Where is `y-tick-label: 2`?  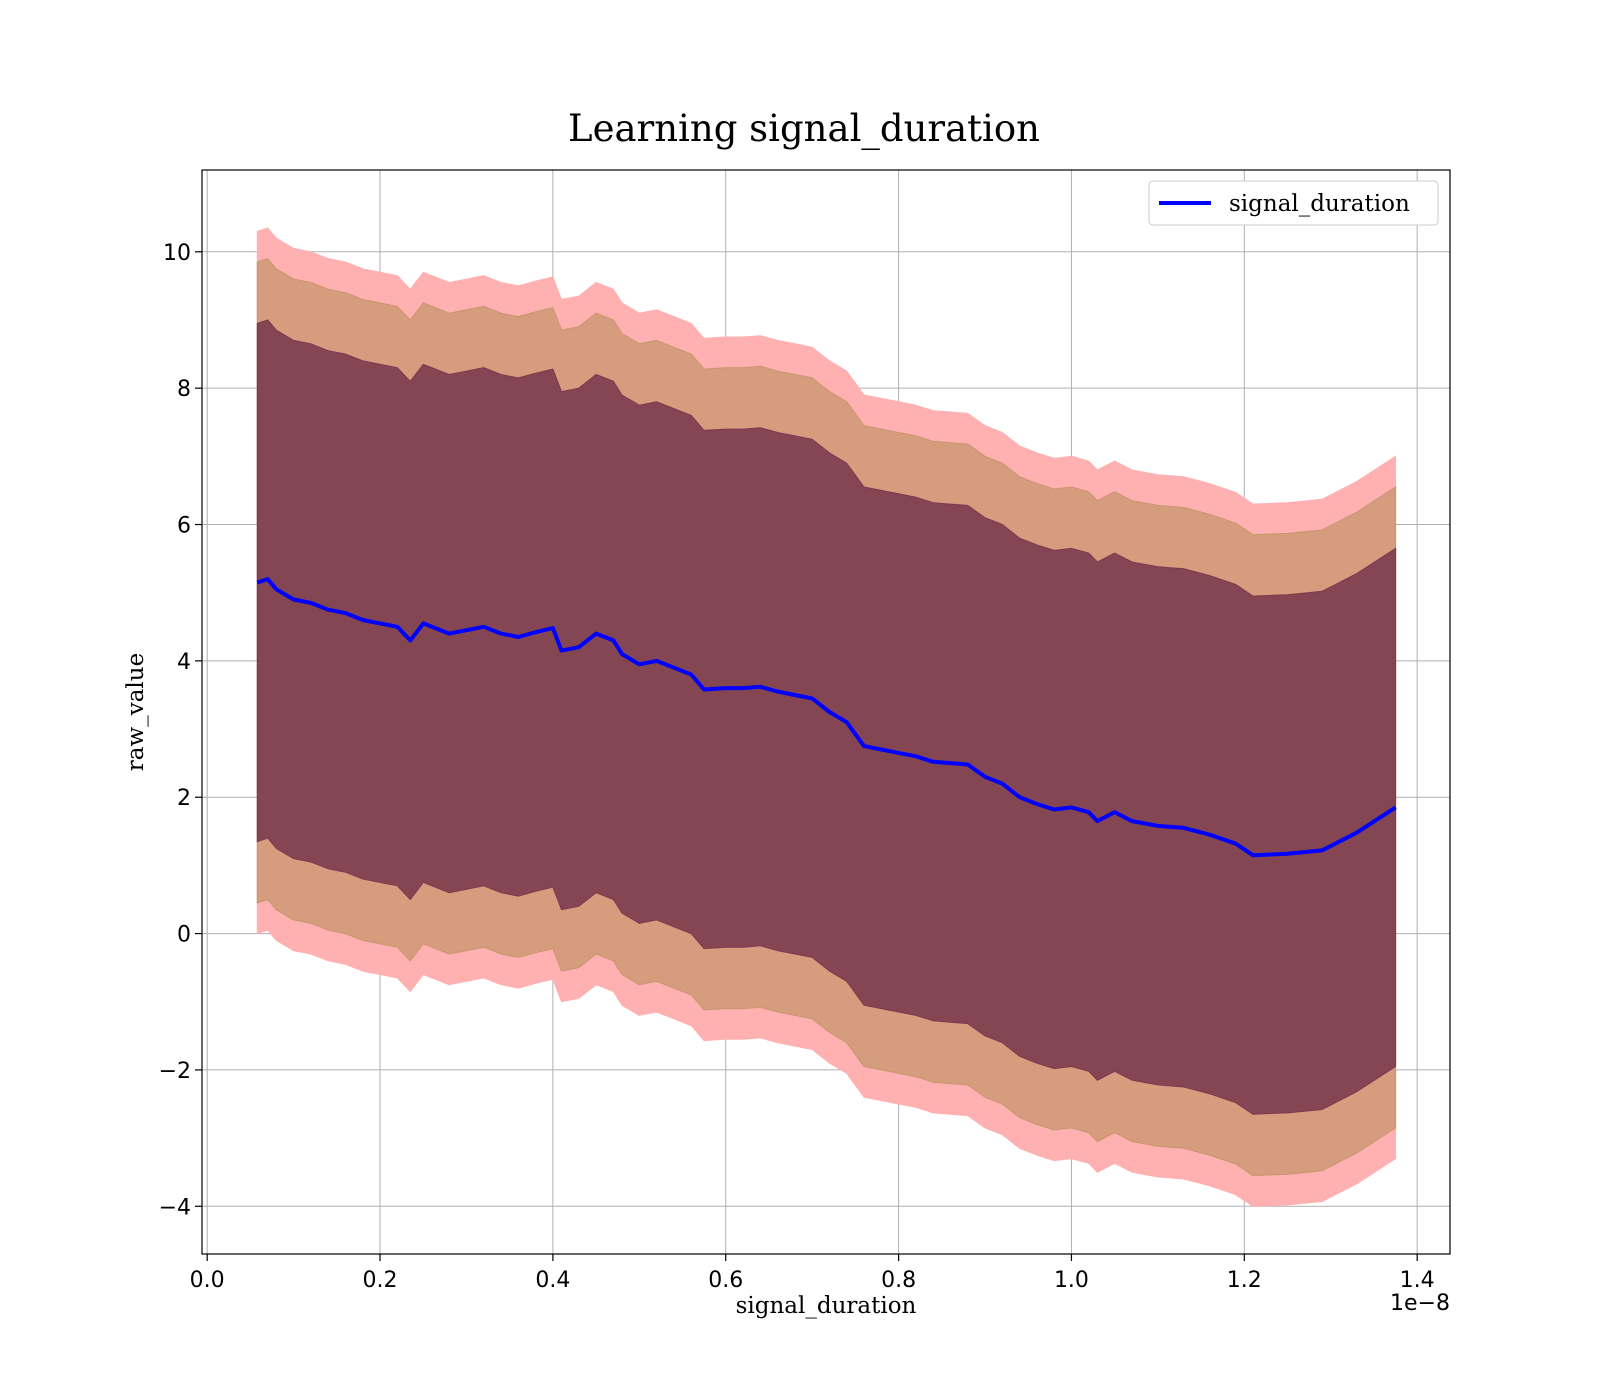
y-tick-label: 2 is located at coordinates (184, 798).